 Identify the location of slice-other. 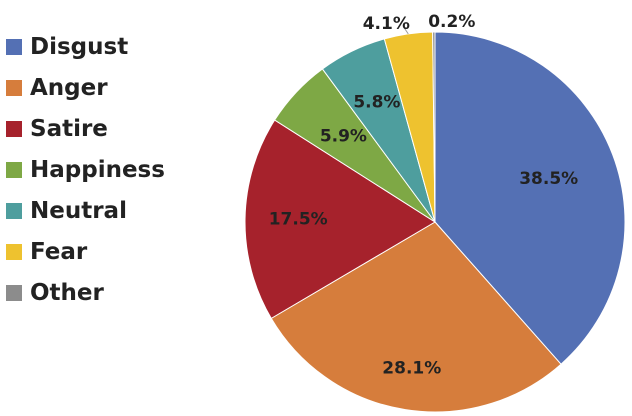
(434, 127).